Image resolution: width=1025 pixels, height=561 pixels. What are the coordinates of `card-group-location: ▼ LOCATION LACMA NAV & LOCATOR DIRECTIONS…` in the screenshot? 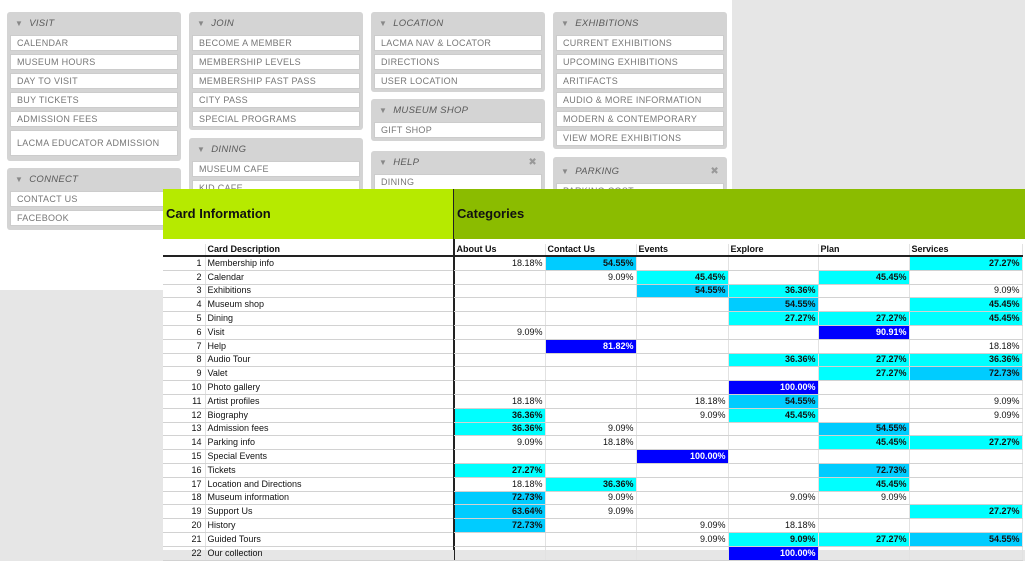 It's located at (458, 52).